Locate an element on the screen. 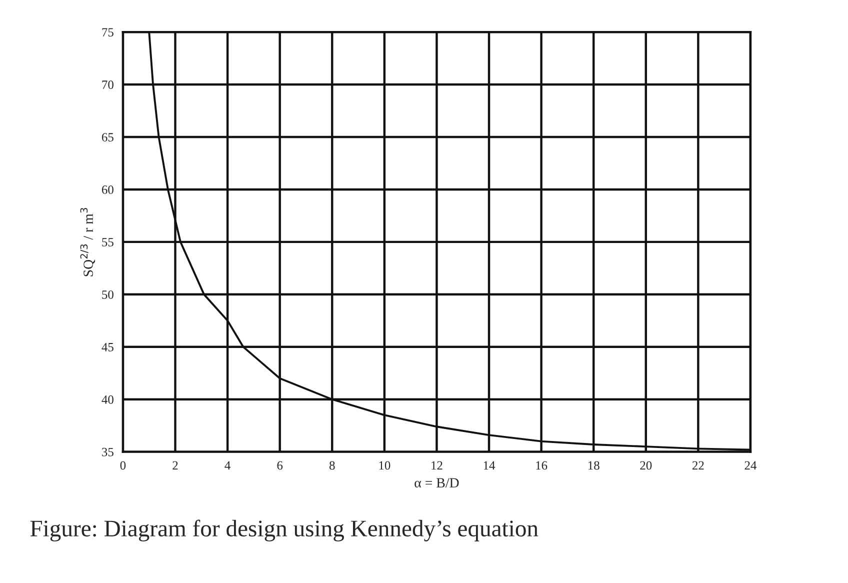 This screenshot has height=583, width=848. y-axis-title: SQ$^{2/3}$ / r m$^{3}$ is located at coordinates (88, 242).